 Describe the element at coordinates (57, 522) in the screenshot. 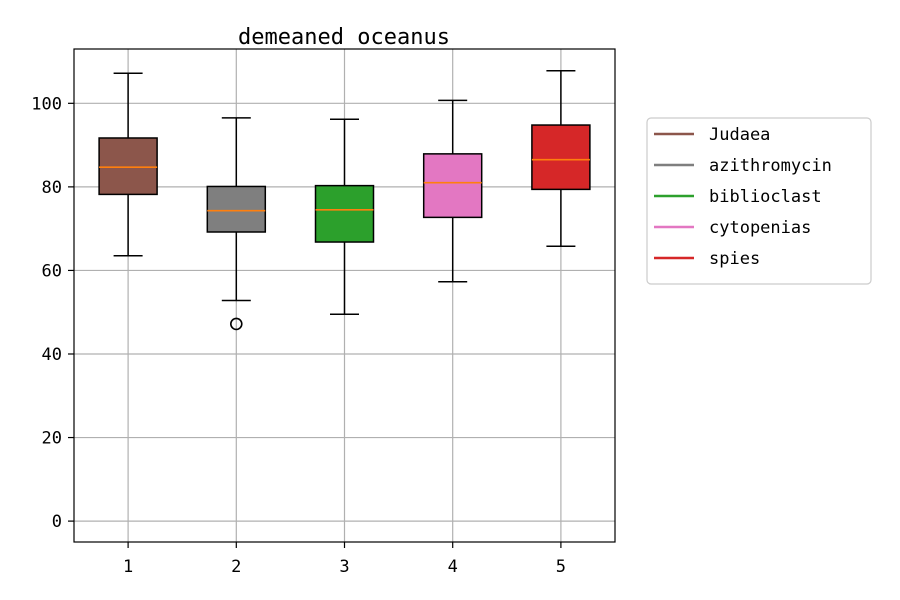

I see `y-tick-label: 0` at that location.